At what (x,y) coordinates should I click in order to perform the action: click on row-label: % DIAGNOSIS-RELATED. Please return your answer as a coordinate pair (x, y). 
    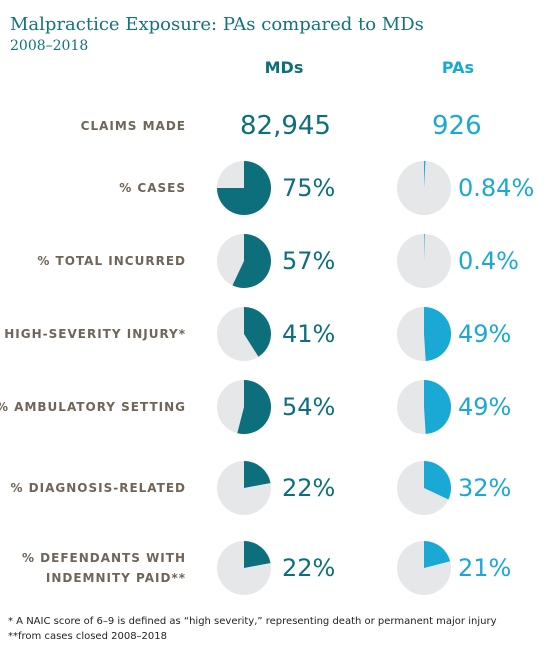
    Looking at the image, I should click on (93, 488).